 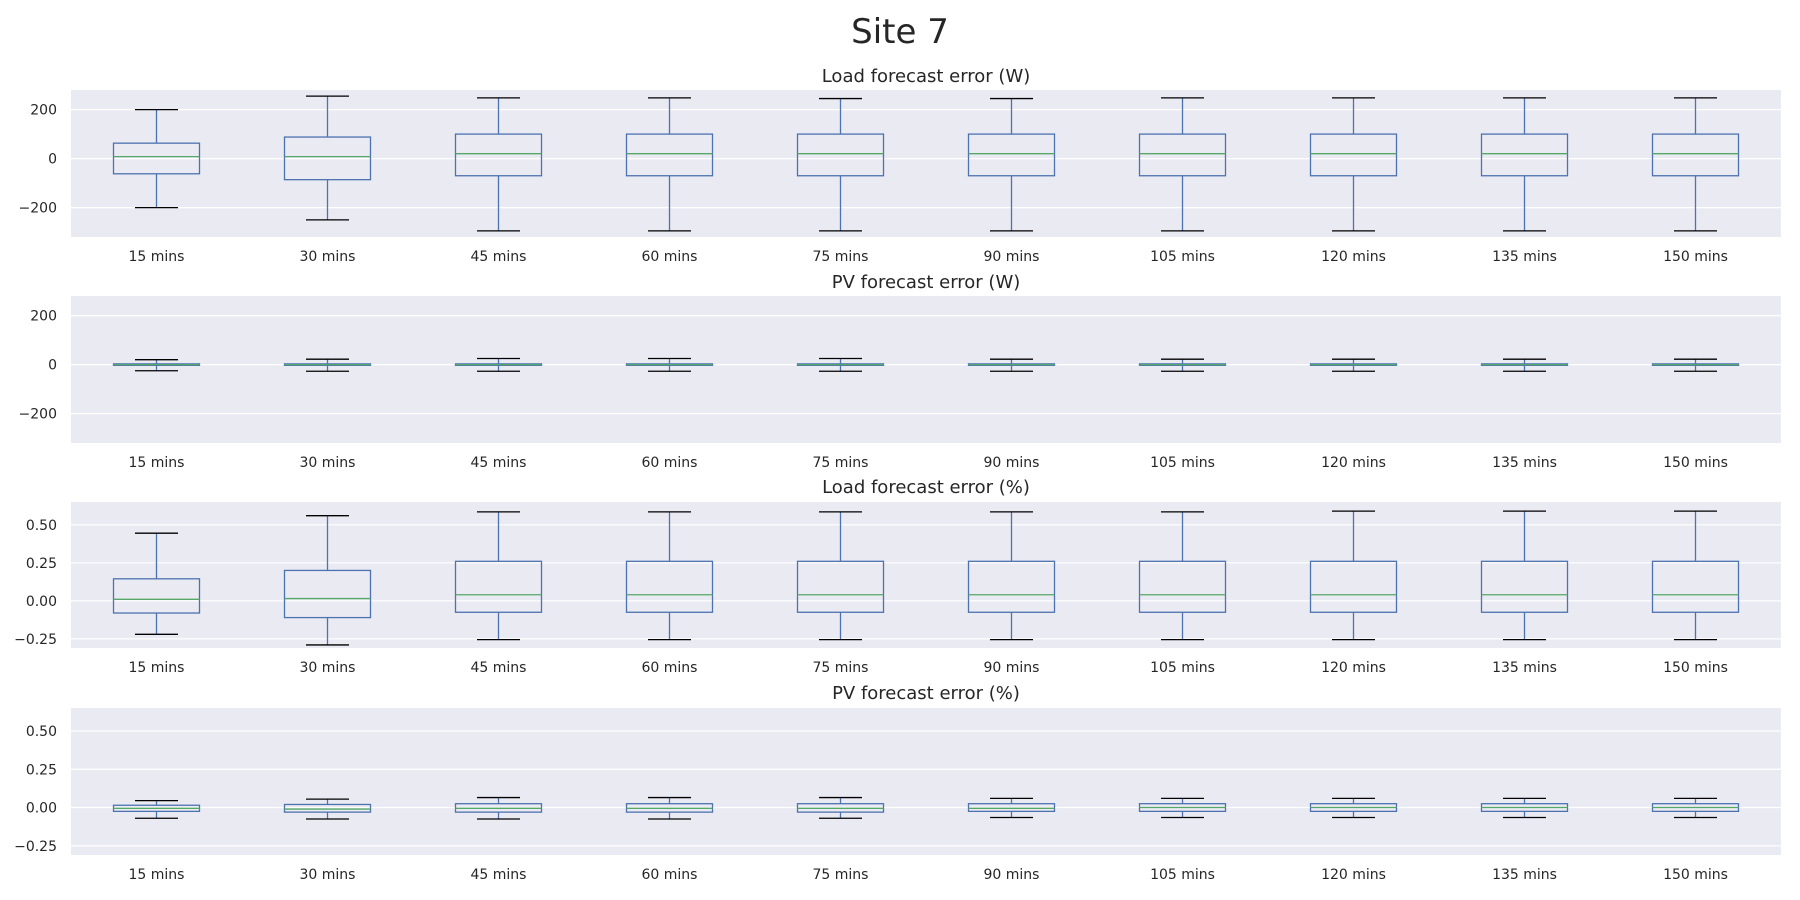 What do you see at coordinates (926, 76) in the screenshot?
I see `subplot-title: Load forecast error (W)` at bounding box center [926, 76].